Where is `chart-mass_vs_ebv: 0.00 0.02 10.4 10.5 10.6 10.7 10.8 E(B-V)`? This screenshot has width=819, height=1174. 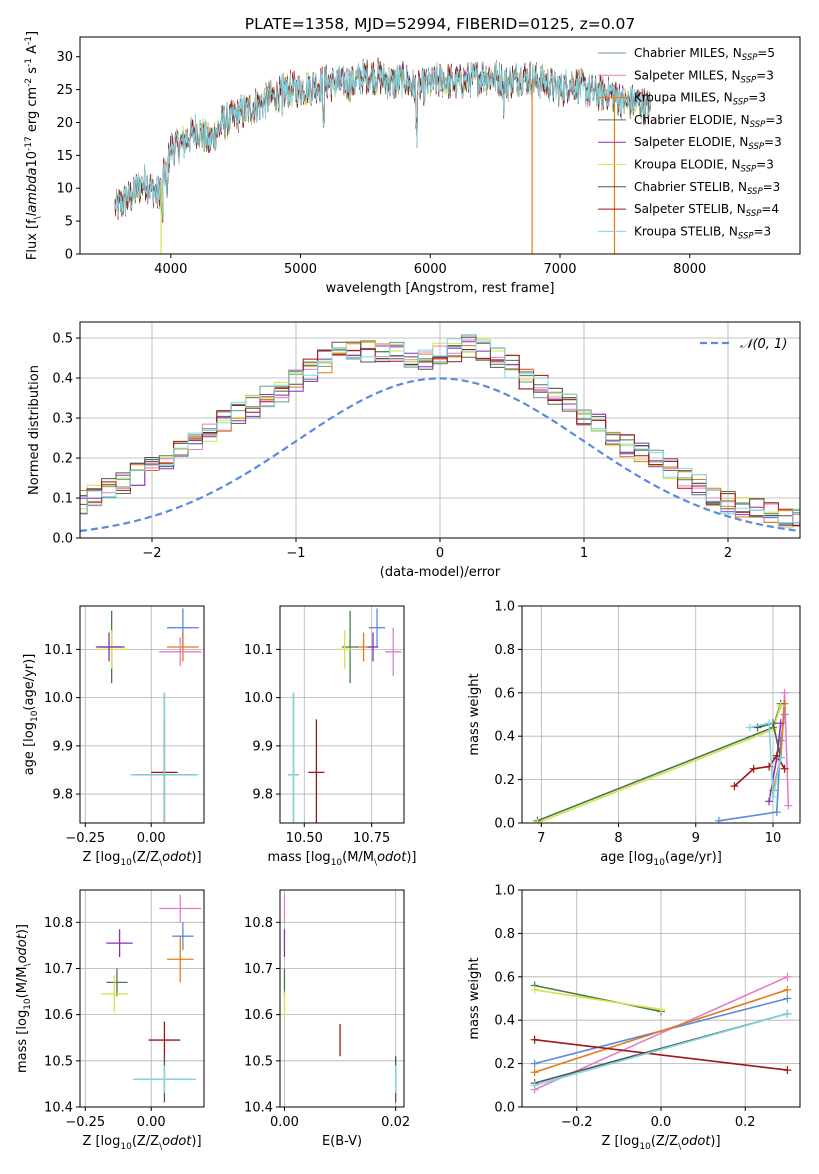 chart-mass_vs_ebv: 0.00 0.02 10.4 10.5 10.6 10.7 10.8 E(B-V) is located at coordinates (327, 1019).